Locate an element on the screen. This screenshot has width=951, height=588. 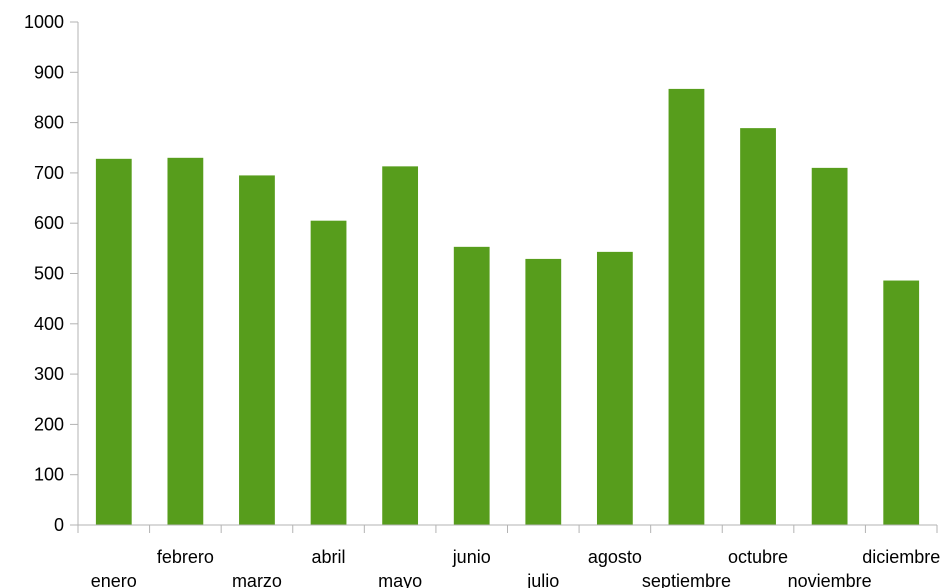
y-tick-label: 0 is located at coordinates (59, 525).